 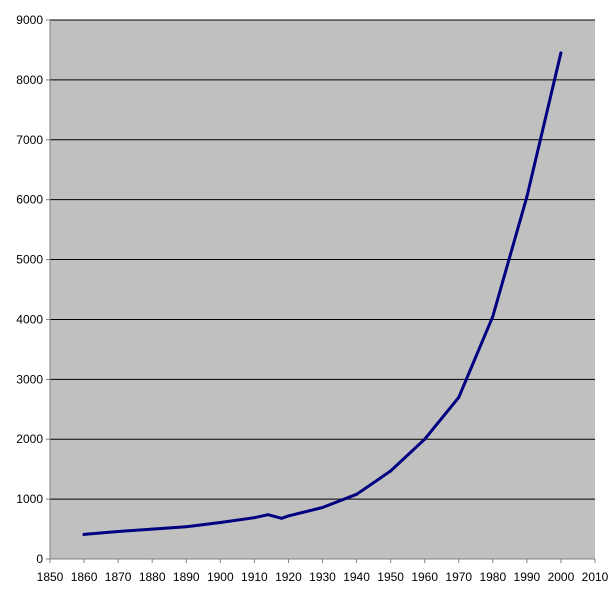 I want to click on y-tick-label: 9000, so click(x=29, y=20).